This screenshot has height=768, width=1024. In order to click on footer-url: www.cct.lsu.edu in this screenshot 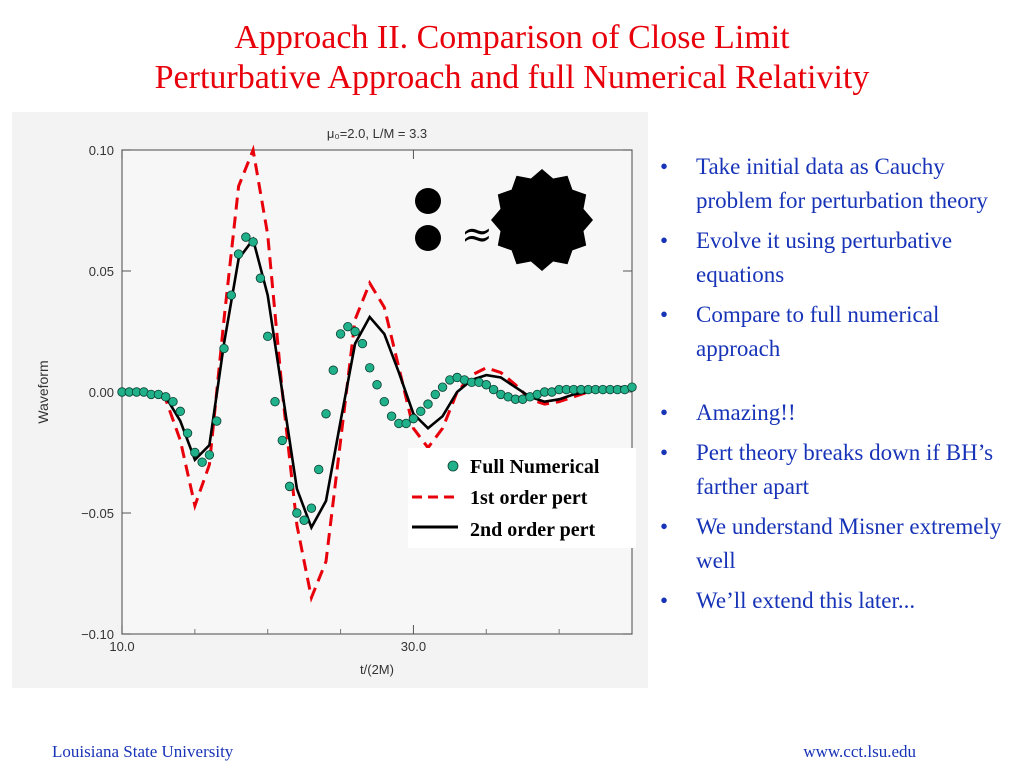, I will do `click(859, 751)`.